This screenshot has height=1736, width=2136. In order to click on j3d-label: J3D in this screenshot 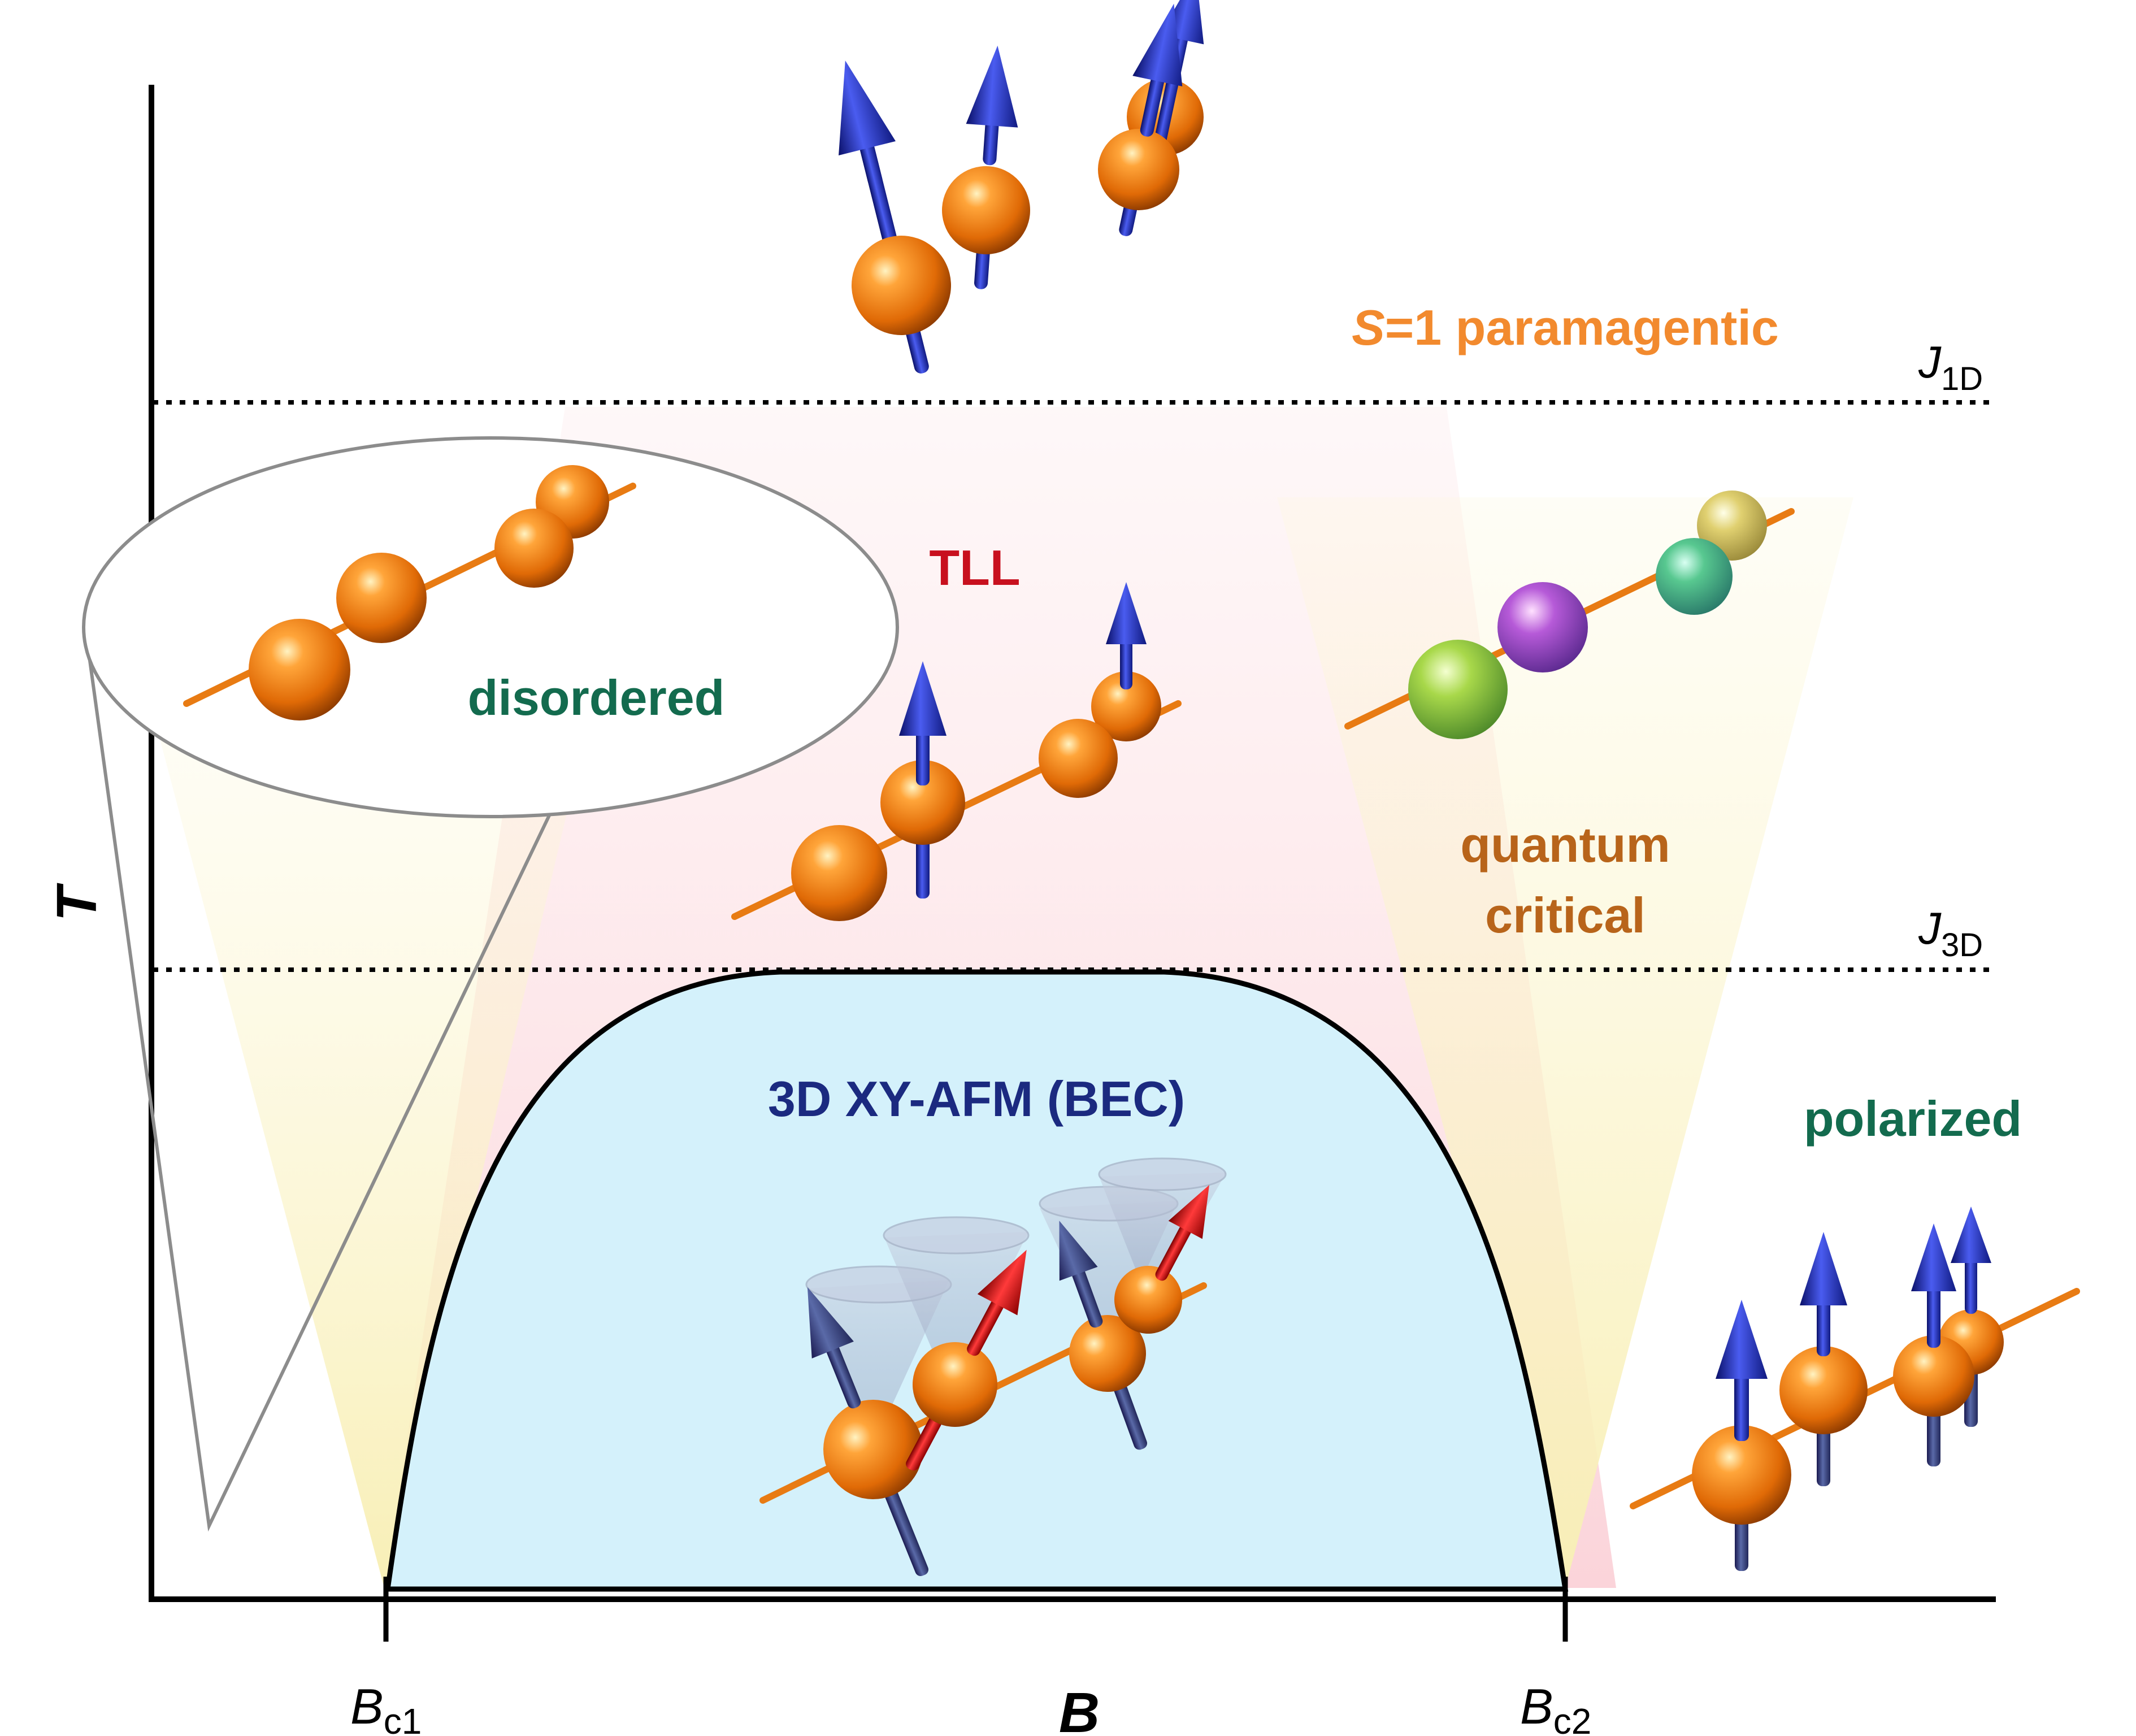, I will do `click(1950, 933)`.